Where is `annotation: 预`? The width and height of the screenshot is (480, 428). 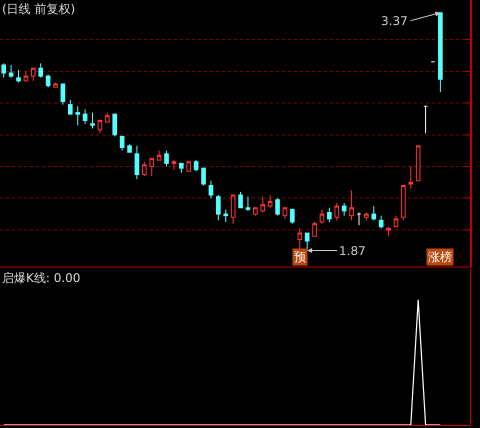 annotation: 预 is located at coordinates (300, 257).